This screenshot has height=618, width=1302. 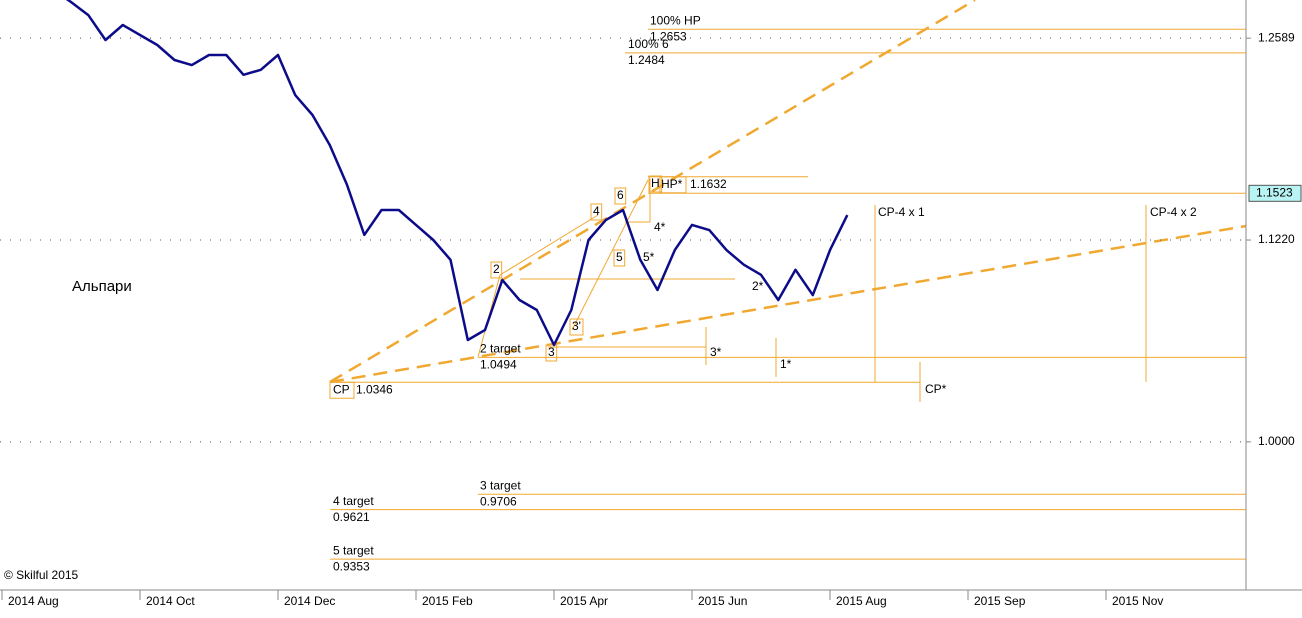 I want to click on level-value: 1.2484, so click(x=646, y=60).